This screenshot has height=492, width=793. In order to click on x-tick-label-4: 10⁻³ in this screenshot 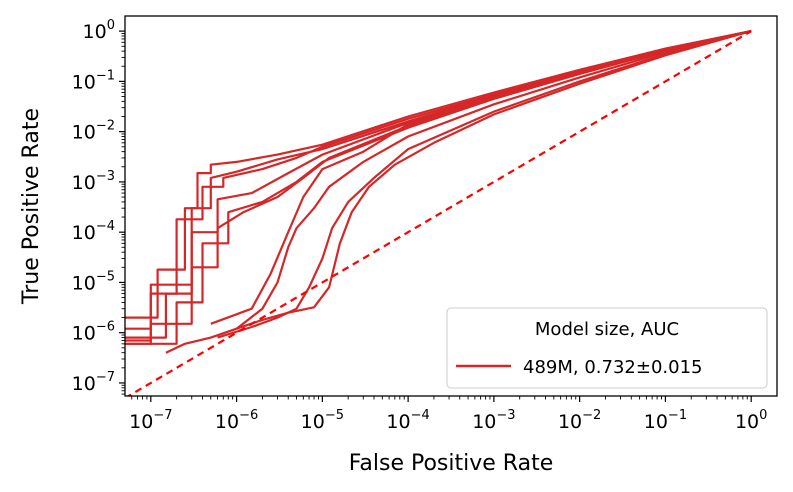, I will do `click(493, 420)`.